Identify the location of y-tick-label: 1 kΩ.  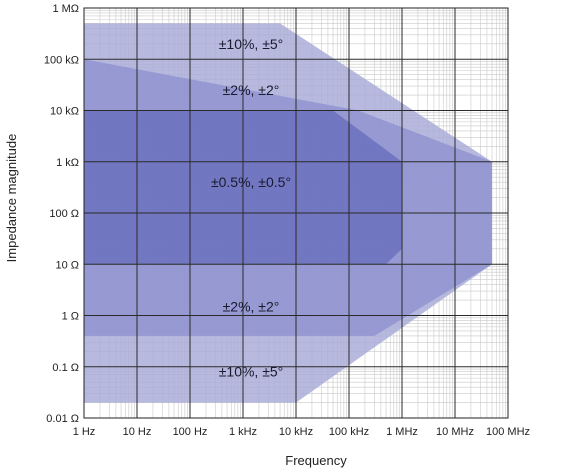
(67, 163).